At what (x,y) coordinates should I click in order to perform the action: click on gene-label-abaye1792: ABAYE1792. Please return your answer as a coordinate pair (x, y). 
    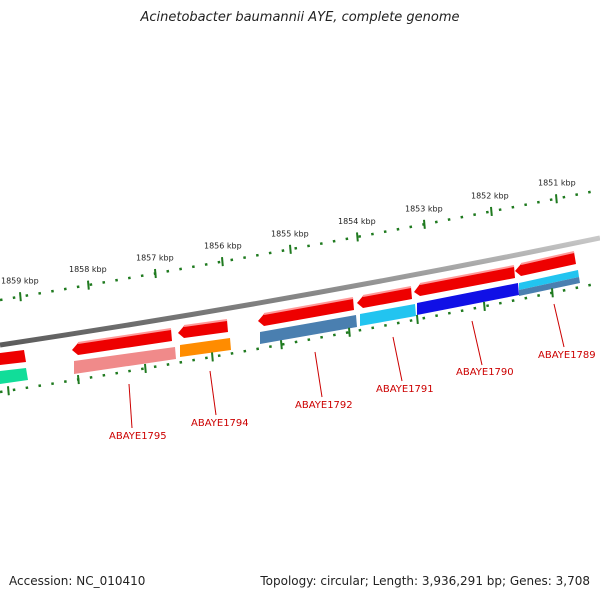
    Looking at the image, I should click on (324, 405).